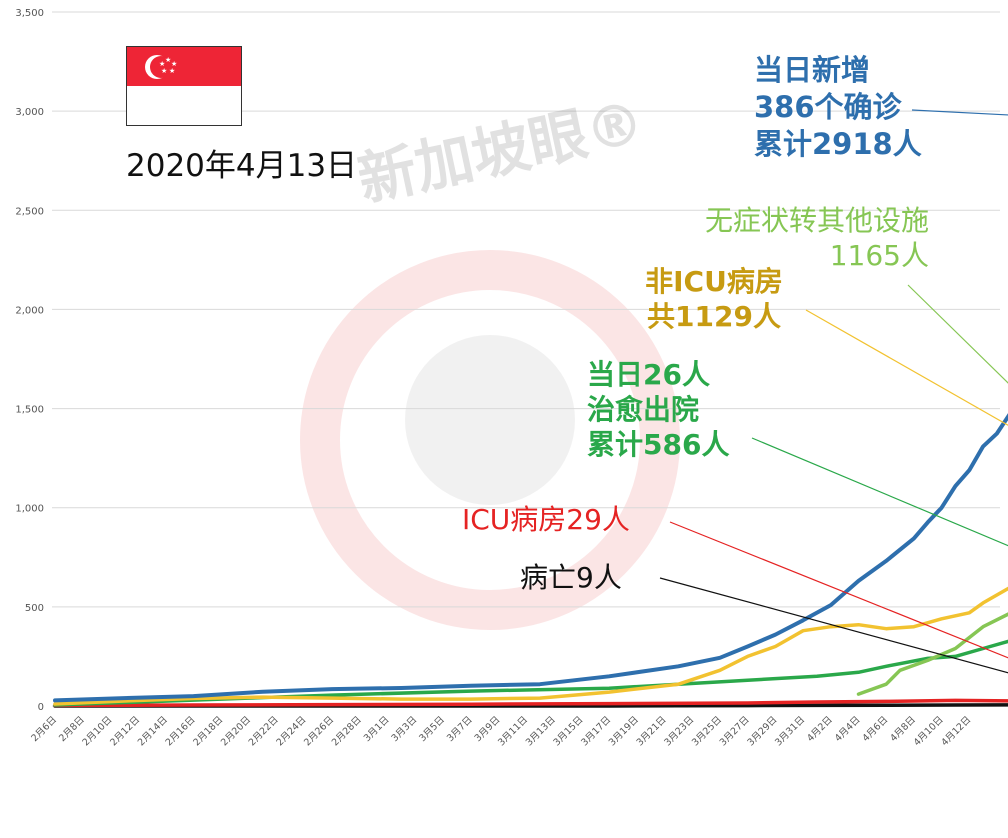  I want to click on x-tick-label: 4月2日, so click(820, 729).